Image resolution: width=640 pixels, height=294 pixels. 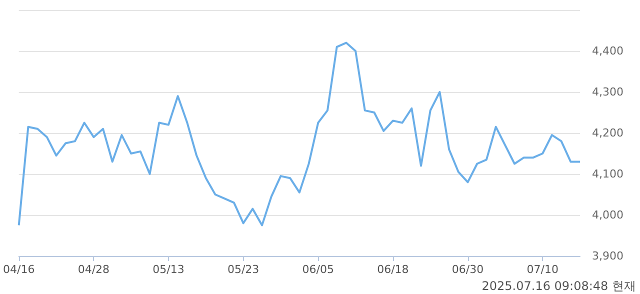 What do you see at coordinates (94, 269) in the screenshot?
I see `x-tick-label: 04/28` at bounding box center [94, 269].